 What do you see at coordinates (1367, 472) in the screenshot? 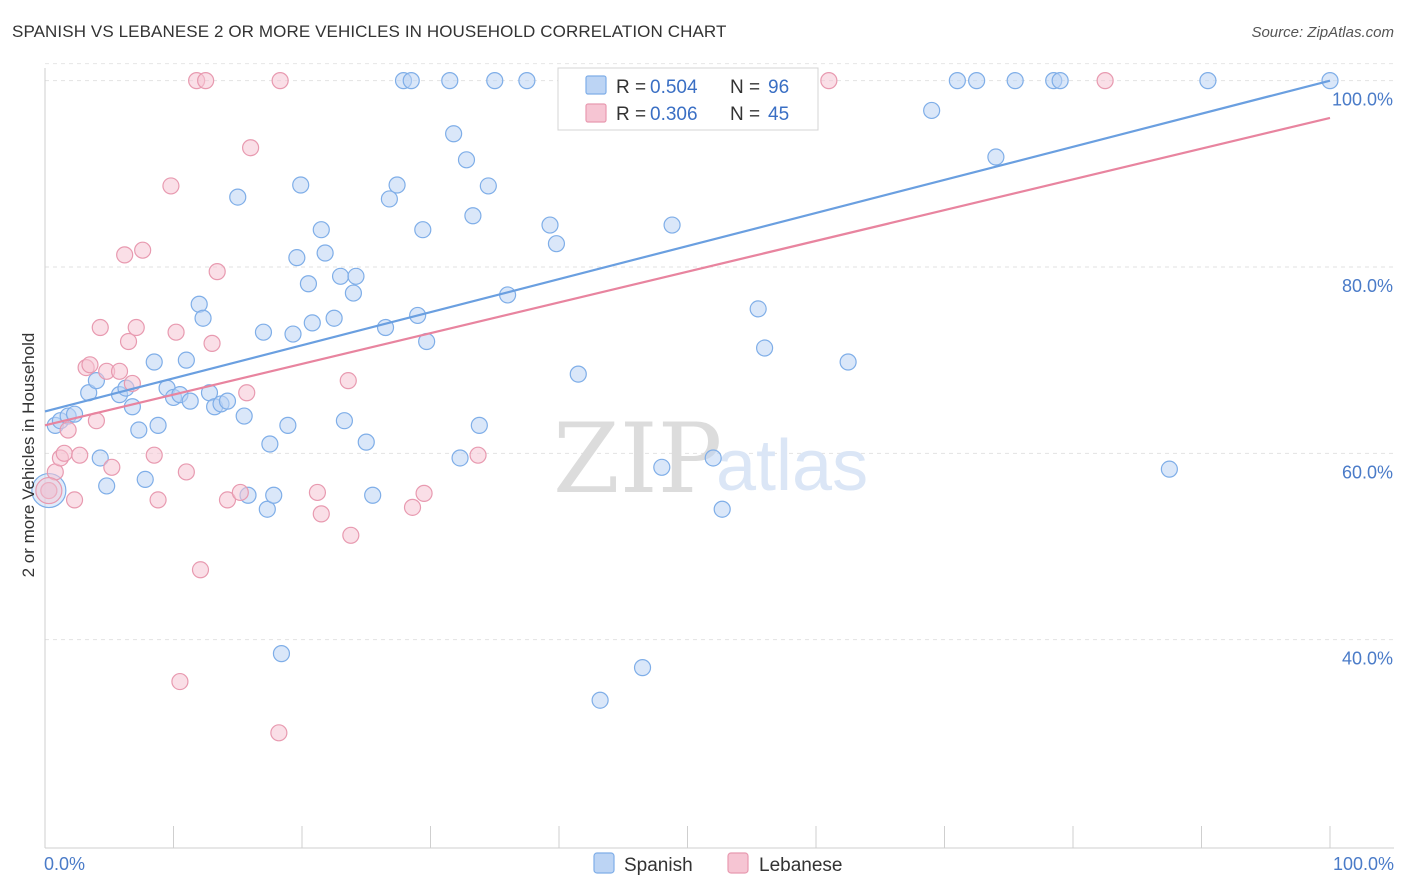
I see `y-tick-label-60: 60.0%` at bounding box center [1367, 472].